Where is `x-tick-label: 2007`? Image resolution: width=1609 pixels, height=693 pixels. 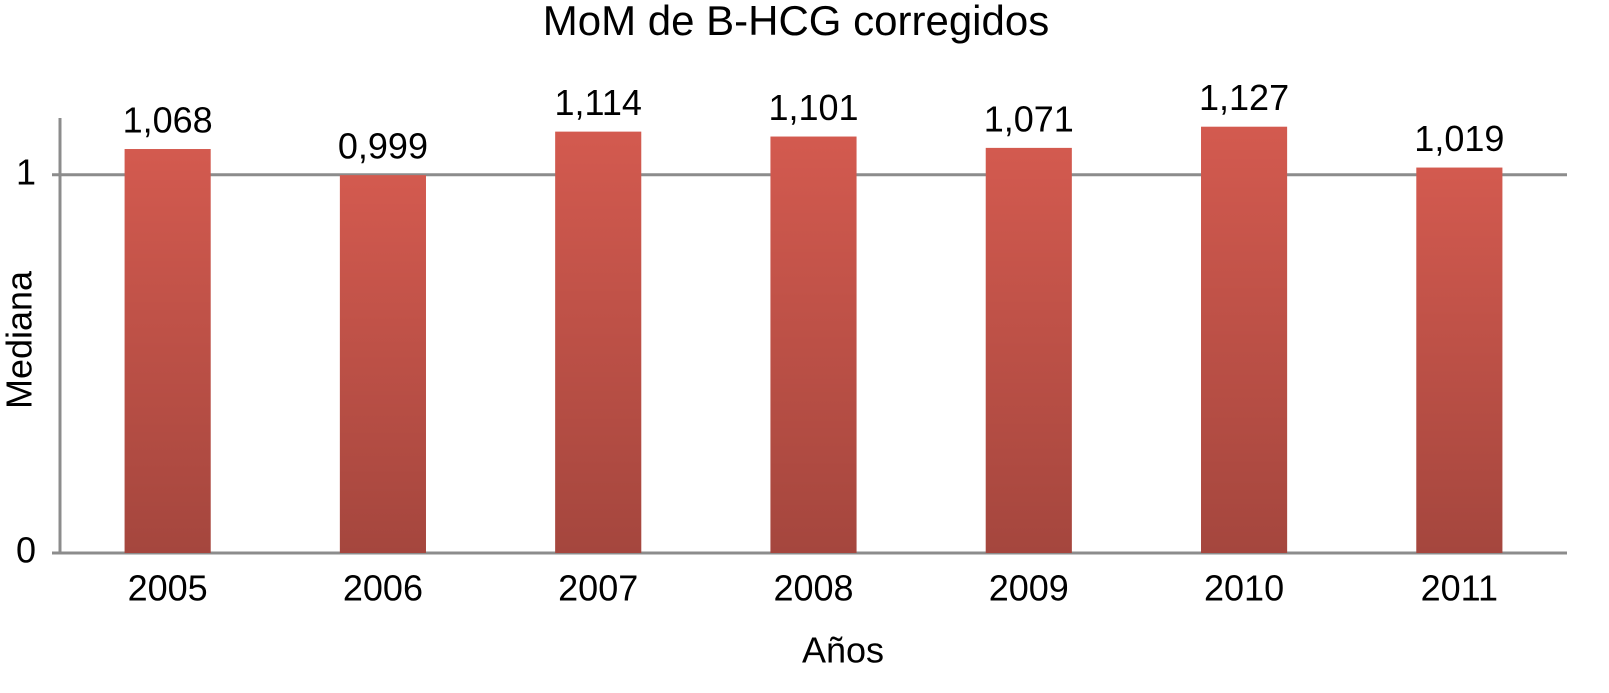 x-tick-label: 2007 is located at coordinates (598, 588).